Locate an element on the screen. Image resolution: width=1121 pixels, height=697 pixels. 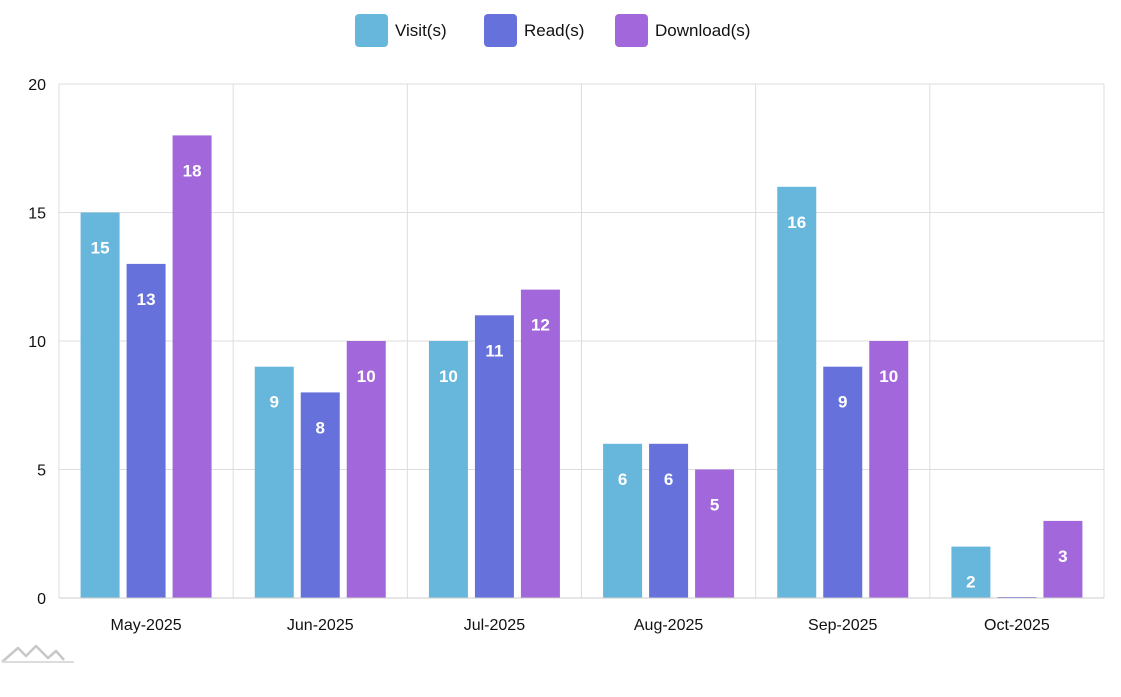
bar-reads-sep-2025 is located at coordinates (843, 482).